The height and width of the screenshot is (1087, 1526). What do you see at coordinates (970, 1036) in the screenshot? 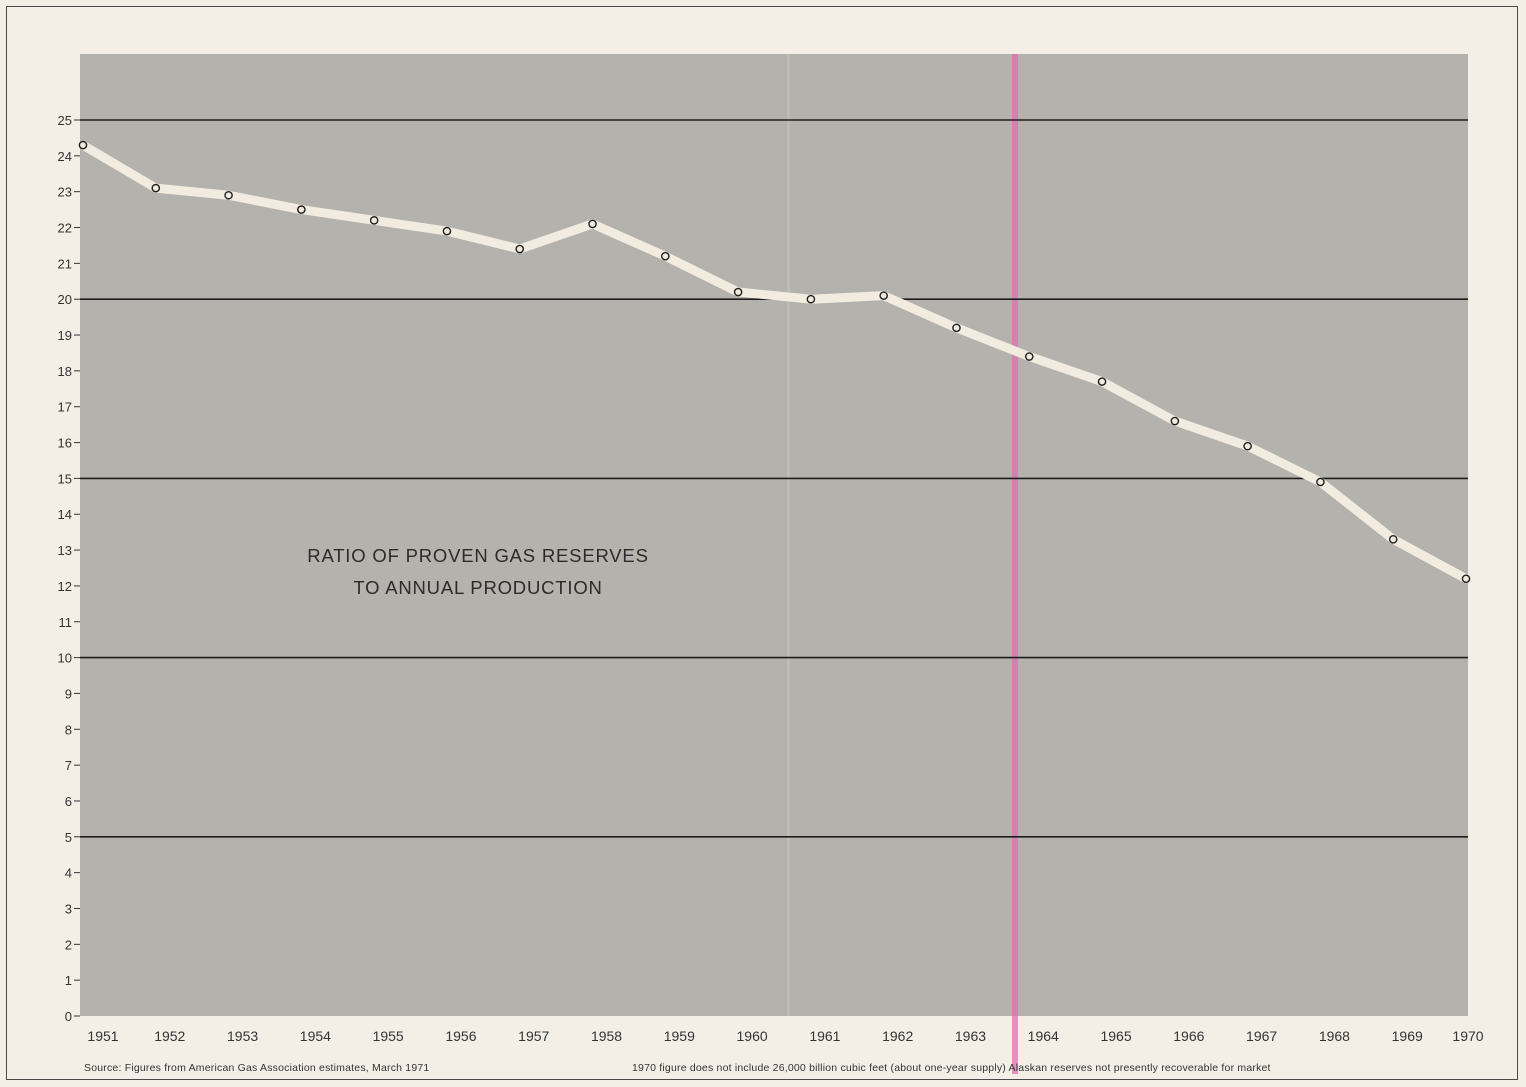
I see `x-tick-label: 1963` at bounding box center [970, 1036].